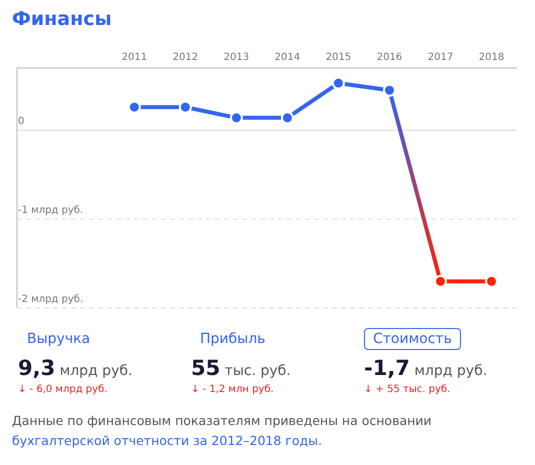 The width and height of the screenshot is (535, 465). What do you see at coordinates (75, 368) in the screenshot?
I see `text: 9,3 млрд руб.` at bounding box center [75, 368].